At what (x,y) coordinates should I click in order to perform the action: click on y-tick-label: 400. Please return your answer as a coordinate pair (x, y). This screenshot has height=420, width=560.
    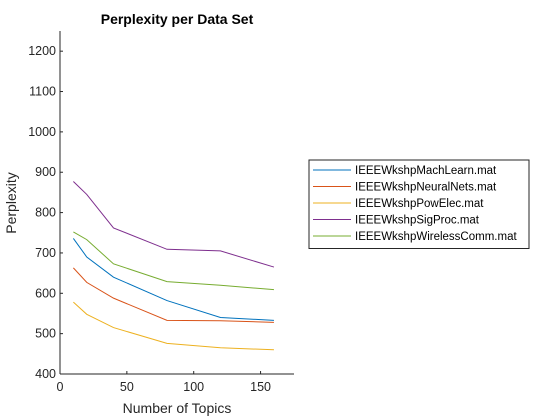
    Looking at the image, I should click on (45, 374).